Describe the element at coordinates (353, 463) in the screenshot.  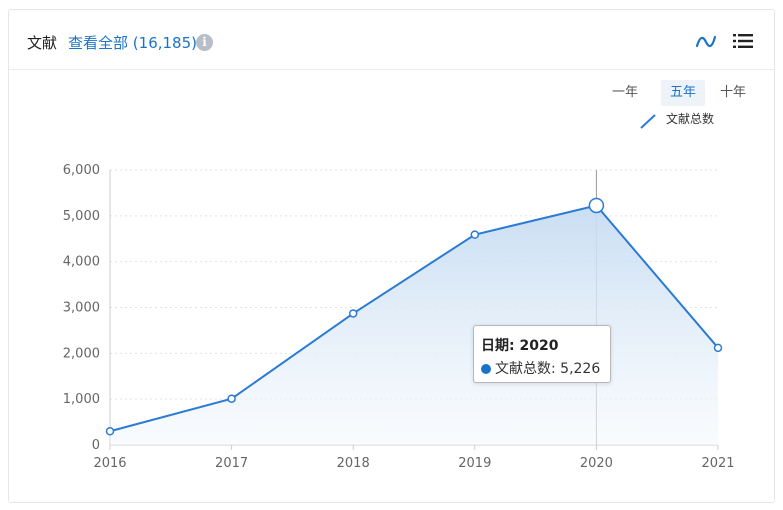
I see `x-tick-label: 2018` at that location.